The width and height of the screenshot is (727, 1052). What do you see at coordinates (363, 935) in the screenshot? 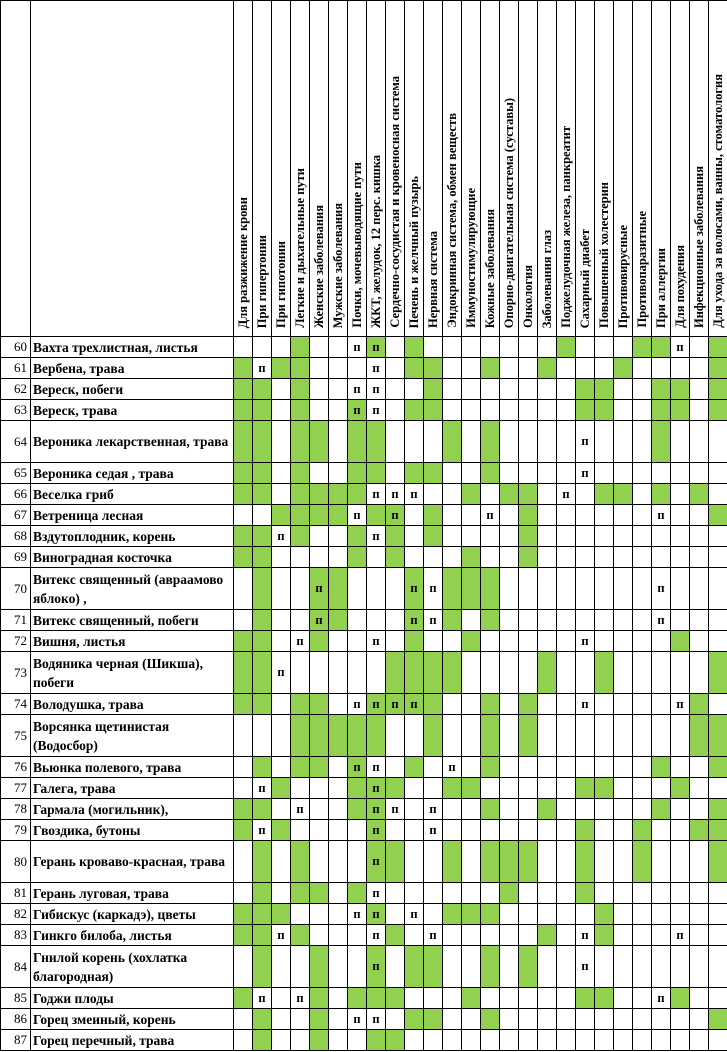
I see `table-row: 83 Гинкго билоба, листья п п п п п` at bounding box center [363, 935].